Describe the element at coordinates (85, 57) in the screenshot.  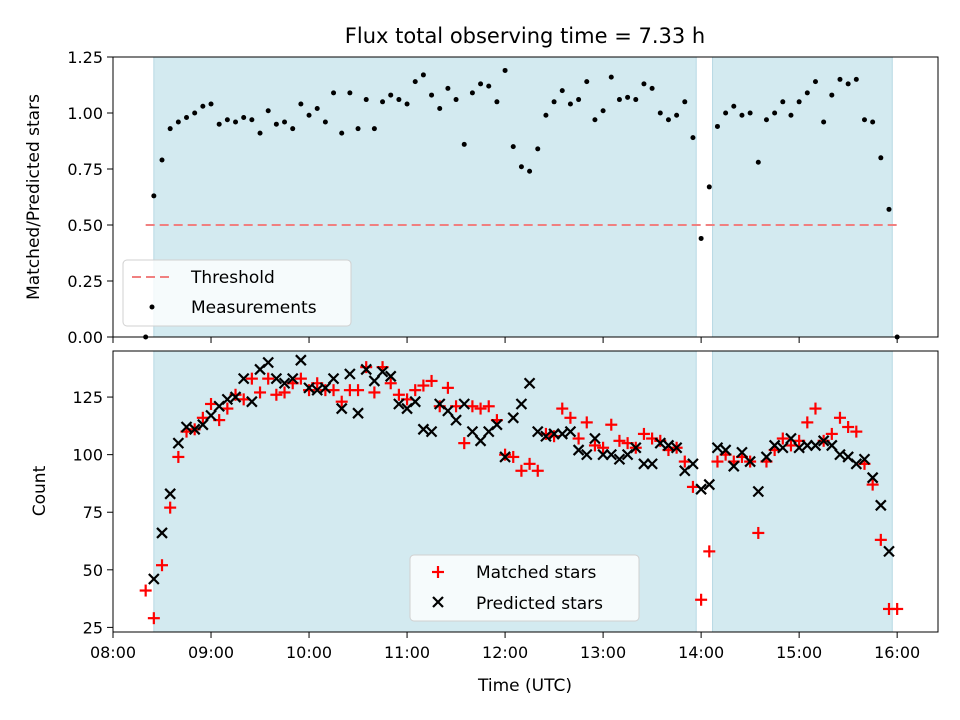
I see `top-y-tick-label: 1.25` at that location.